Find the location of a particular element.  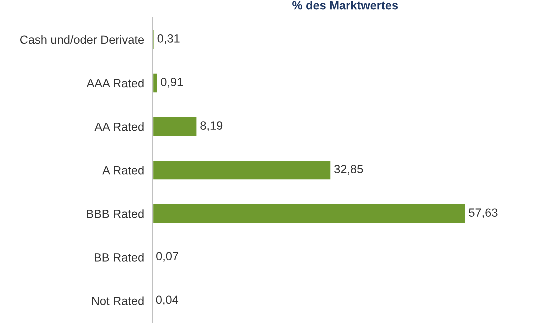

data-label: 32,85 is located at coordinates (349, 170).